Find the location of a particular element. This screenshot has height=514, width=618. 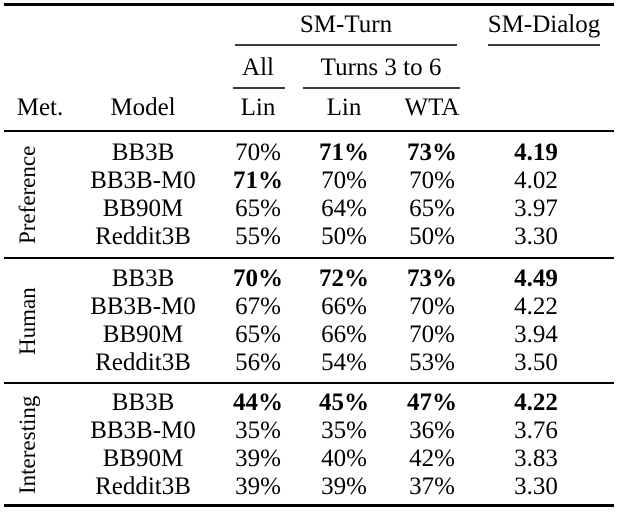

dialog-value-cell: 4.49 is located at coordinates (536, 278).